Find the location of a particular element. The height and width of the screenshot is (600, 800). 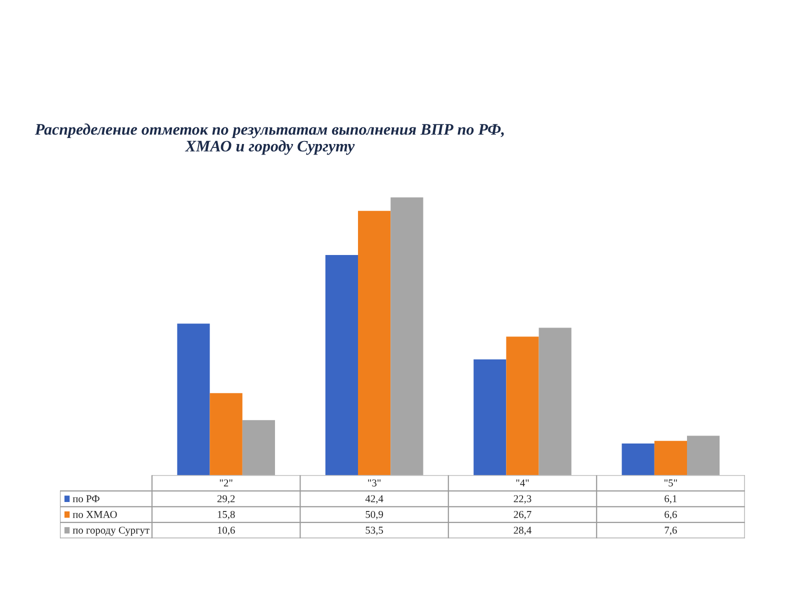

data-label: 29,2 is located at coordinates (226, 499).